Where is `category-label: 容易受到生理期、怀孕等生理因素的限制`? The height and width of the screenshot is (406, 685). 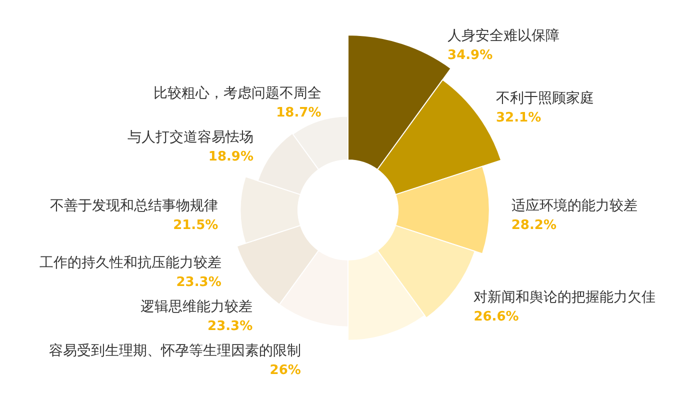
category-label: 容易受到生理期、怀孕等生理因素的限制 is located at coordinates (174, 350).